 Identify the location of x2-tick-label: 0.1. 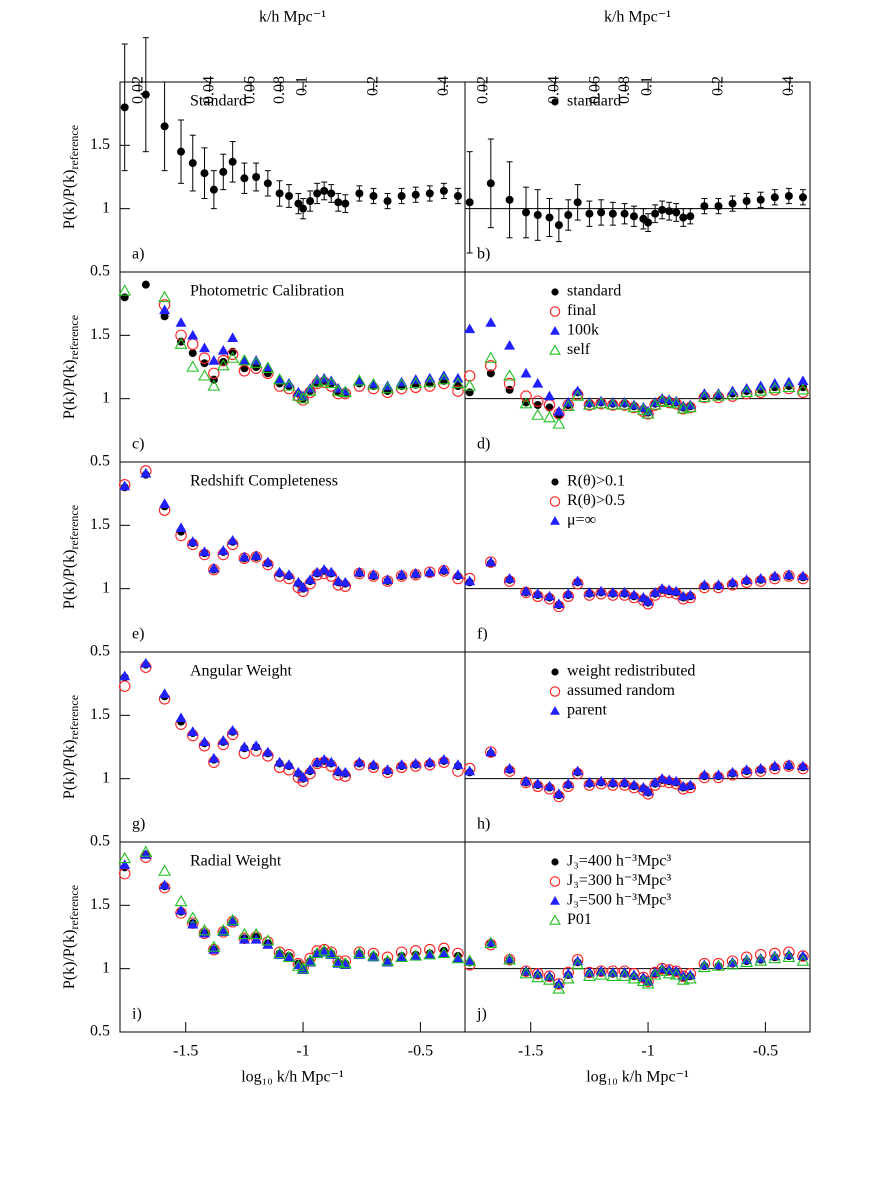
(302, 86).